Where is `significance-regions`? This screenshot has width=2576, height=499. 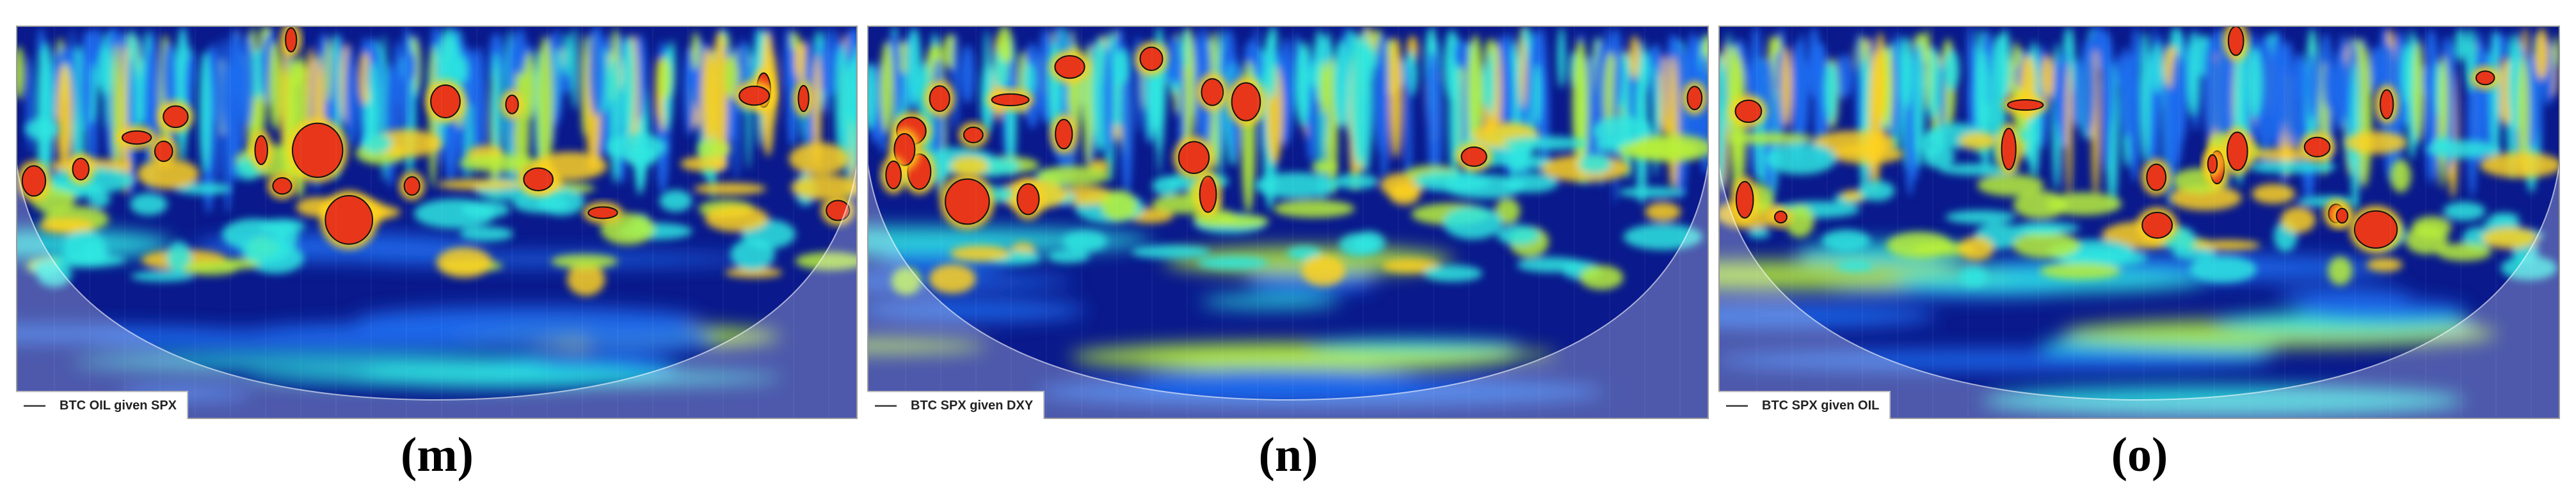
significance-regions is located at coordinates (2115, 139).